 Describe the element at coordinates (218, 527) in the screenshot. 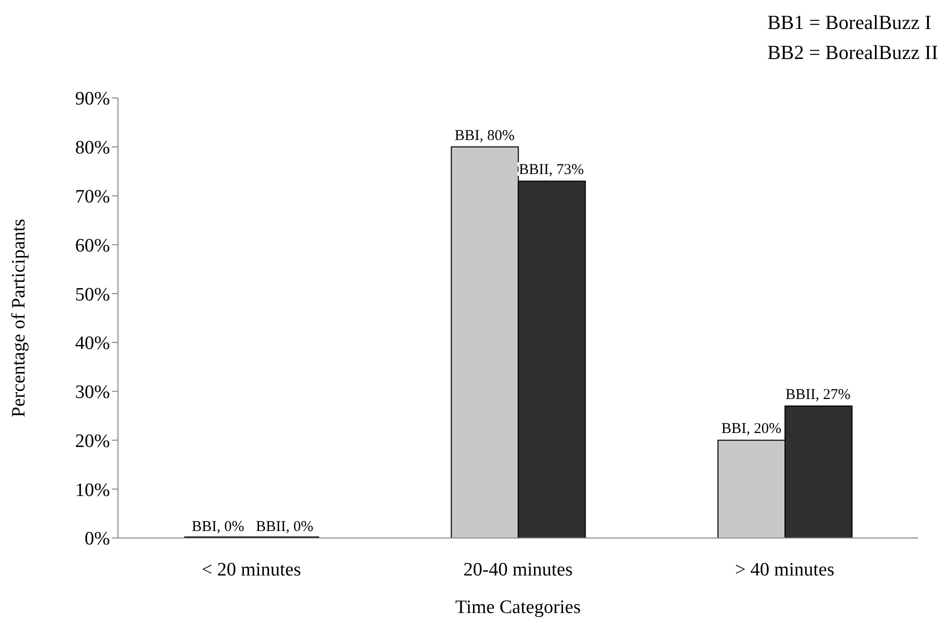

I see `data-label: BBI, 0%` at that location.